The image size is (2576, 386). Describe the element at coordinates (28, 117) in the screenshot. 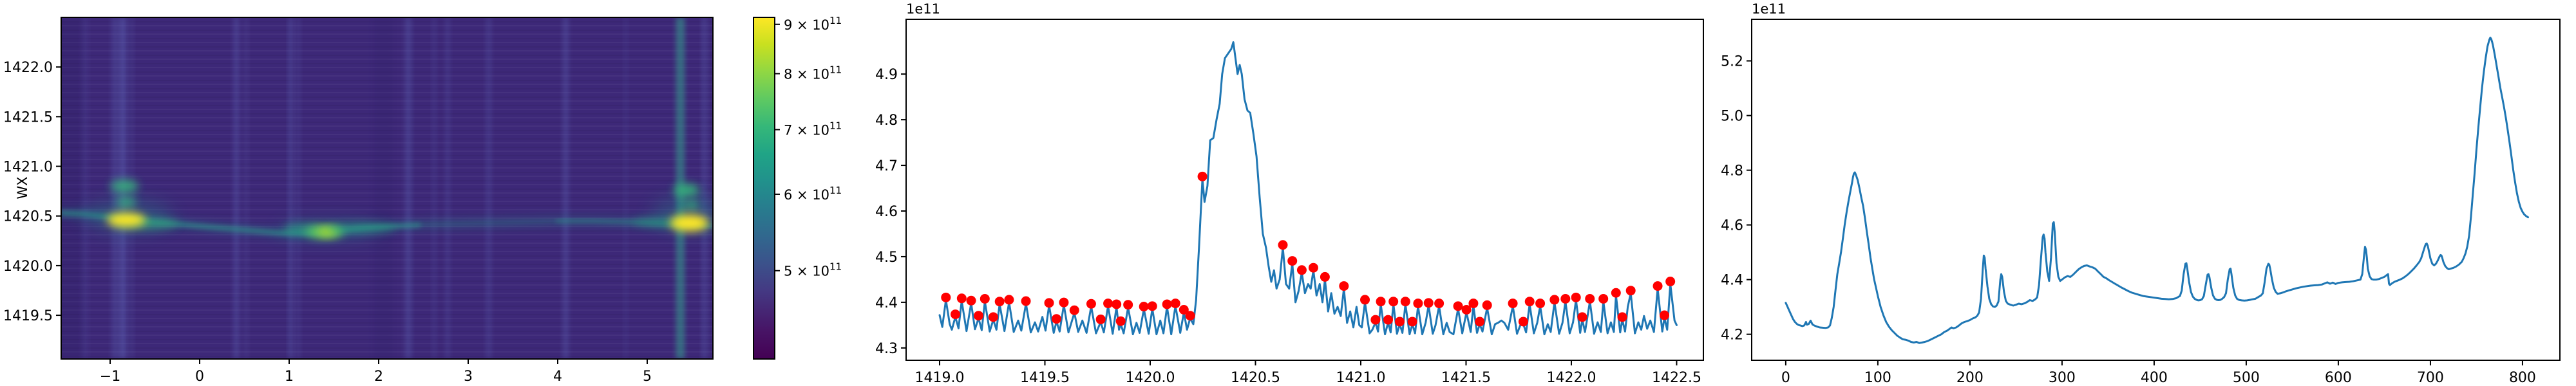

I see `y-tick-label: 1421.5` at that location.